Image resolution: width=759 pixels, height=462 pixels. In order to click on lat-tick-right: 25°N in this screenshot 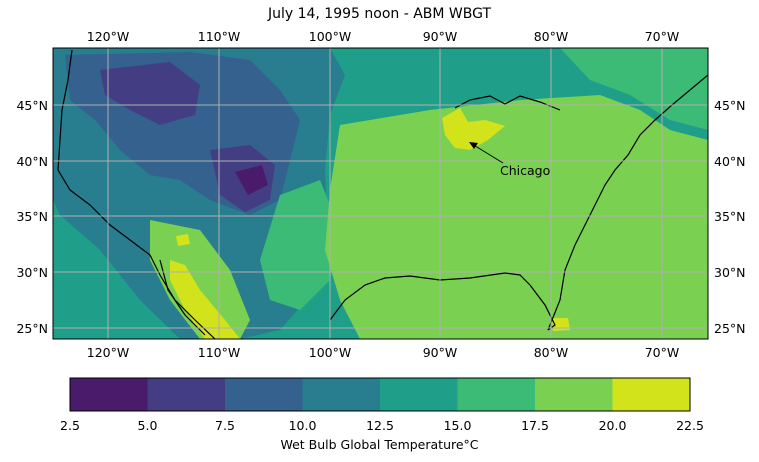, I will do `click(730, 328)`.